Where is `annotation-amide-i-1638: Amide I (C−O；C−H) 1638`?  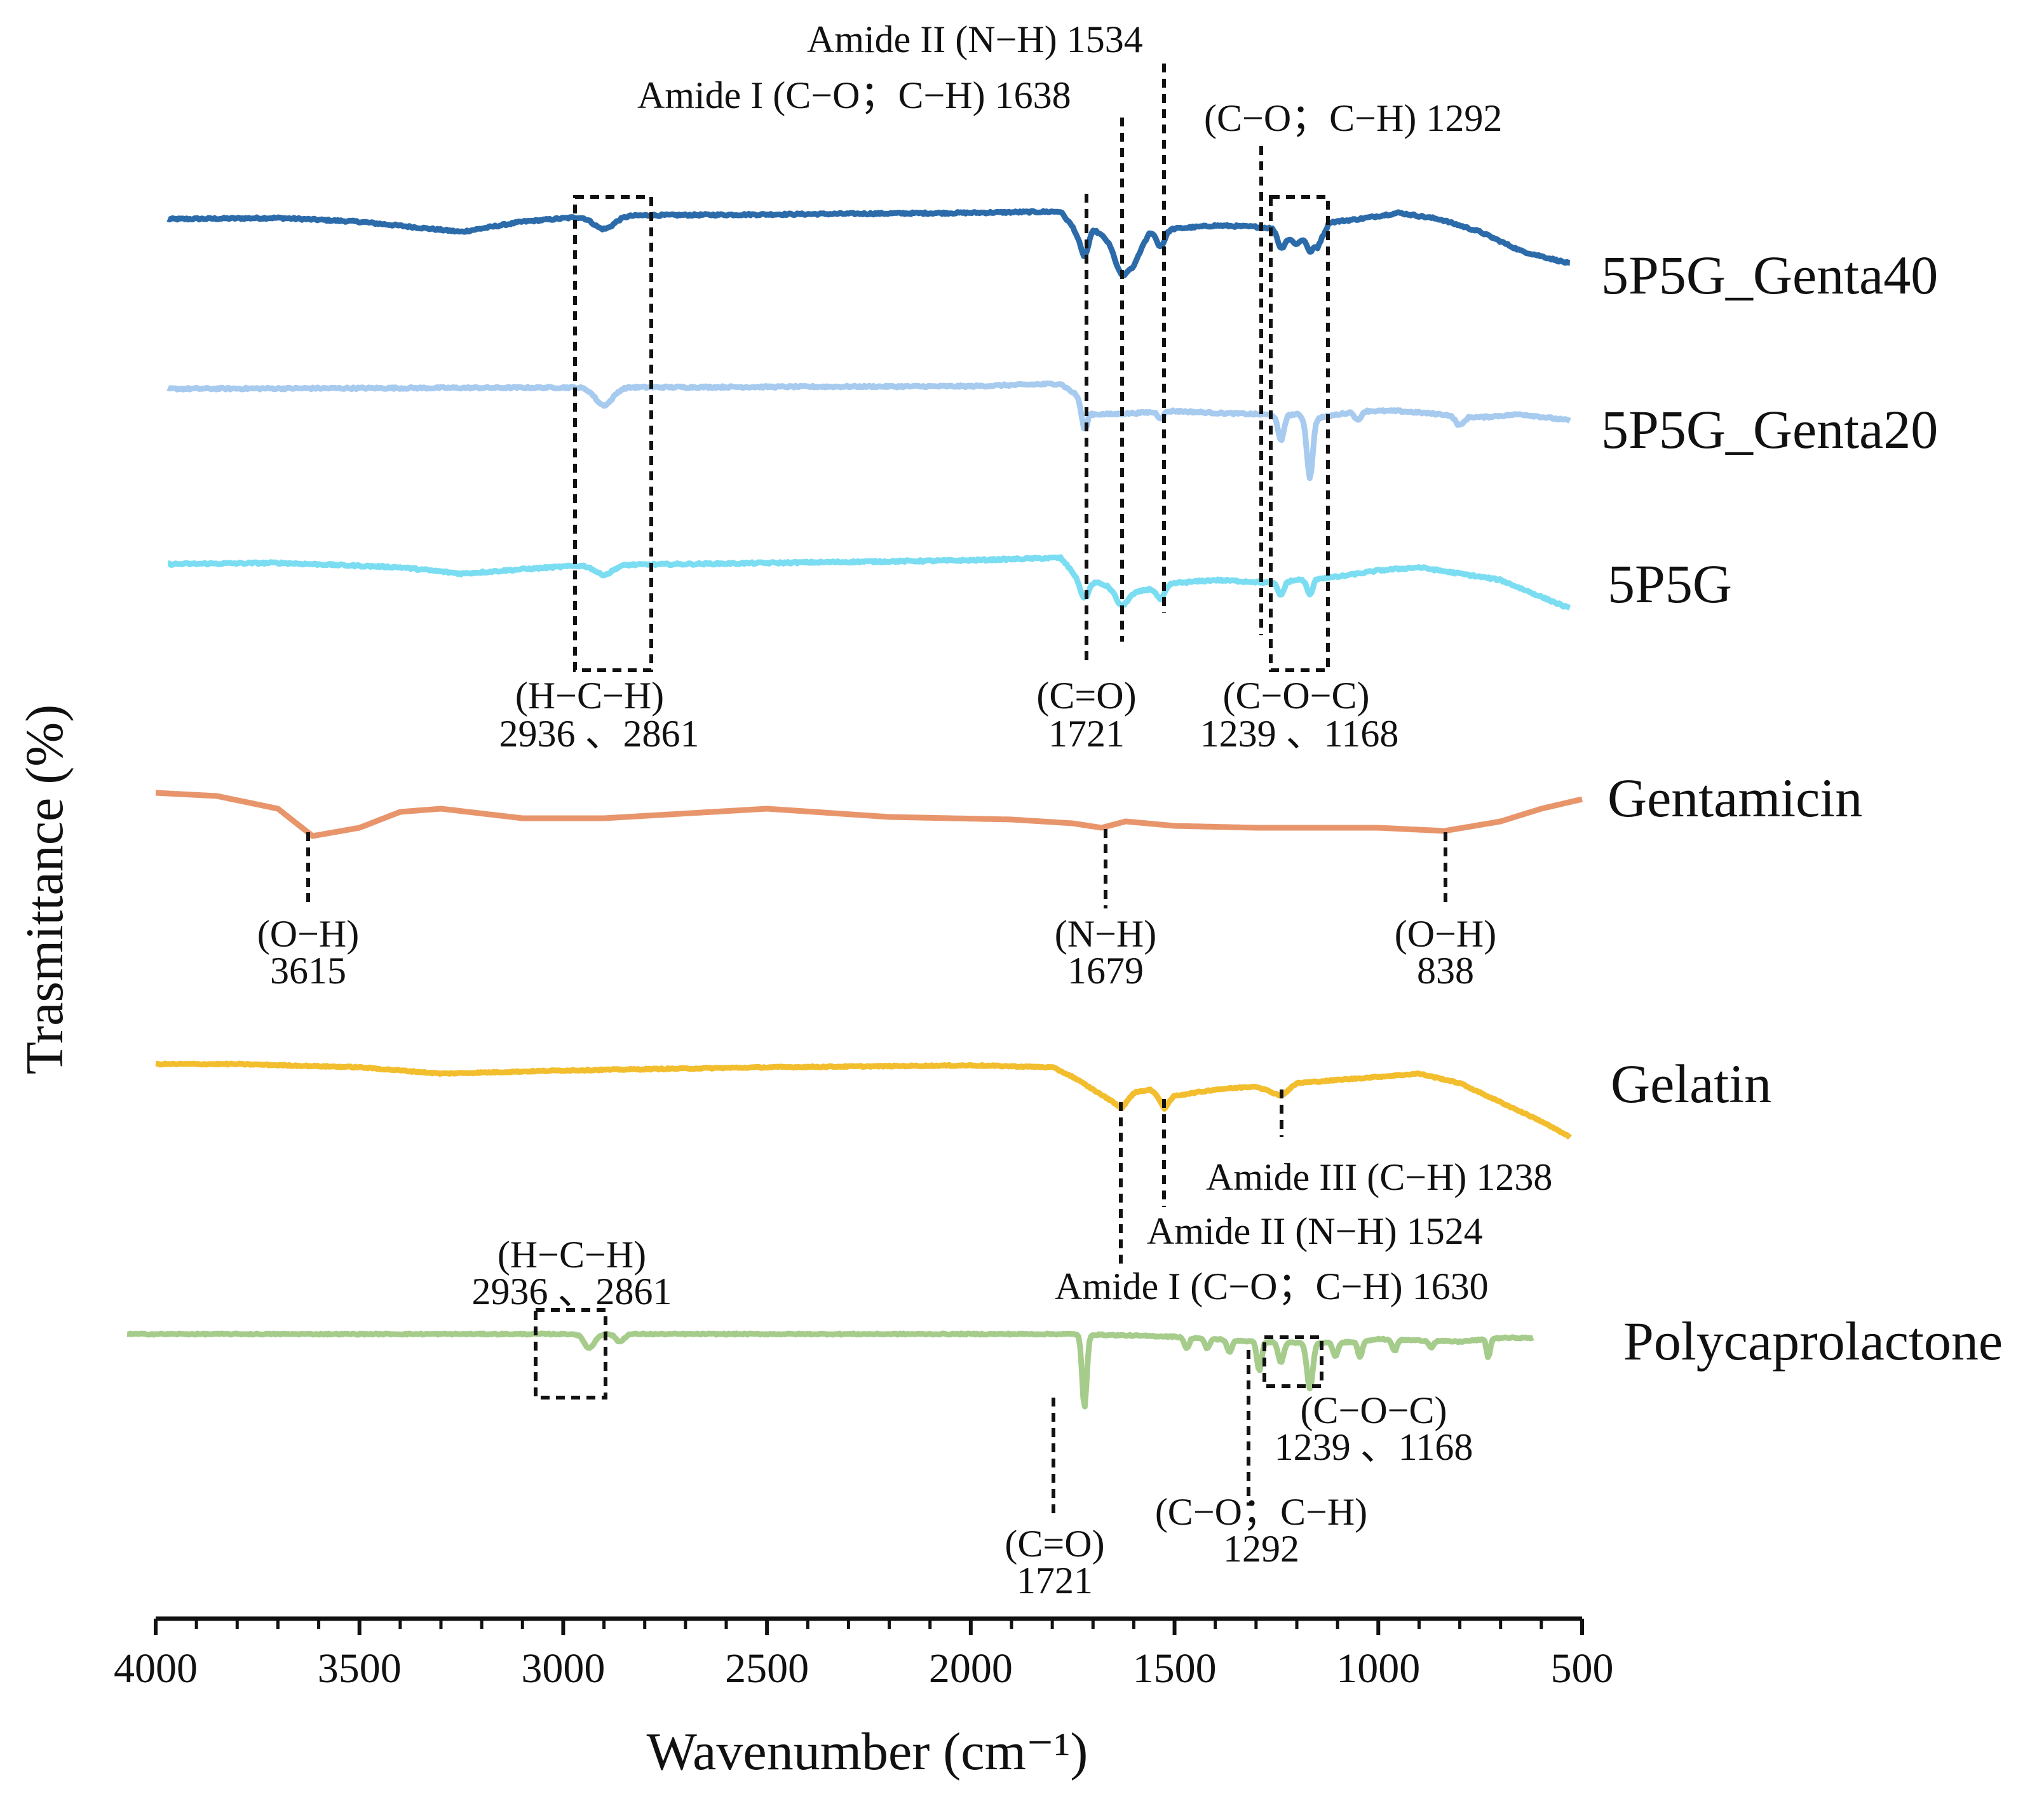
annotation-amide-i-1638: Amide I (C−O；C−H) 1638 is located at coordinates (854, 95).